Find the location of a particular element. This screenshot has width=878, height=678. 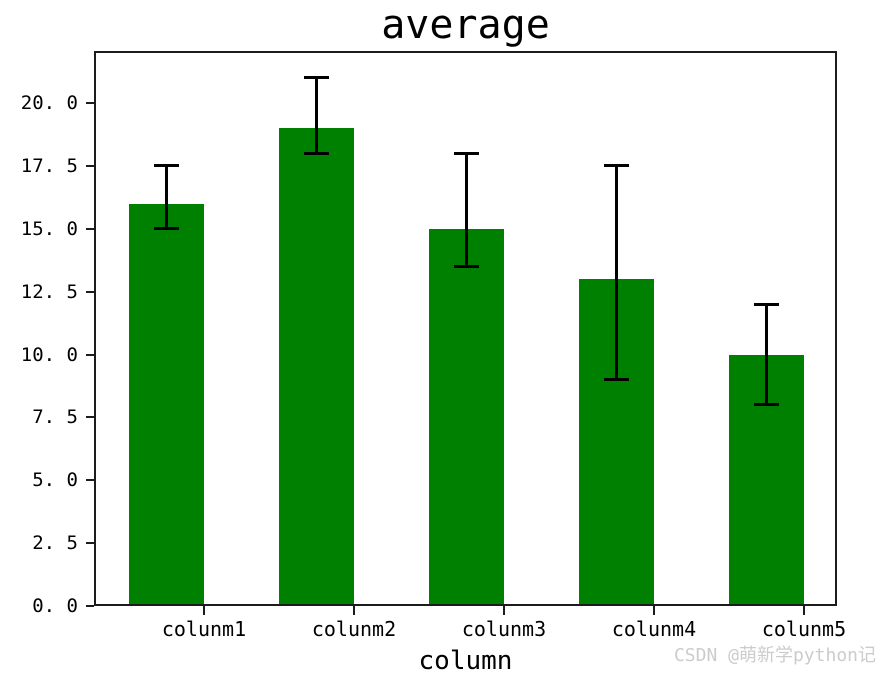

y-tick-label: 10. 0 is located at coordinates (49, 354).